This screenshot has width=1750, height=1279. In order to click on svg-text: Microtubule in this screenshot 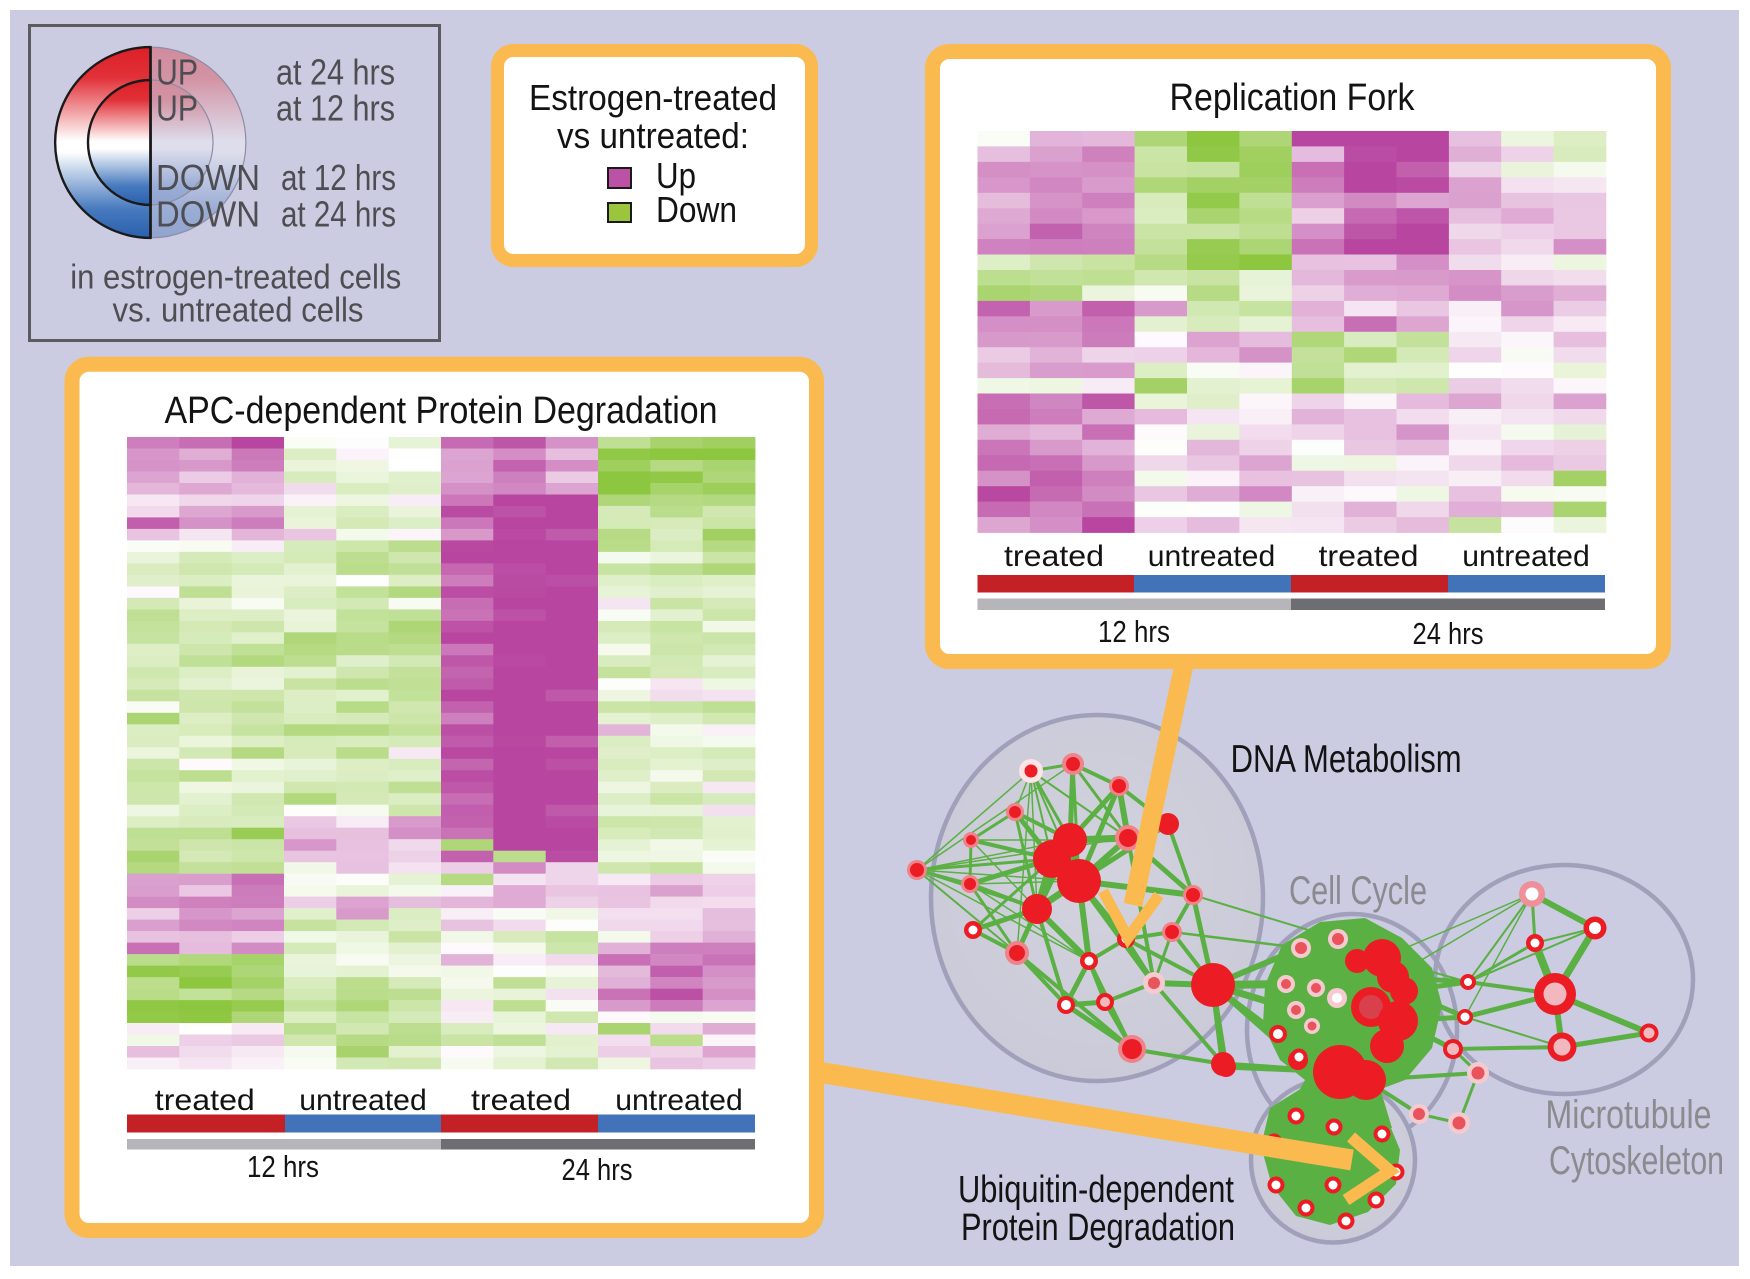, I will do `click(1629, 1115)`.